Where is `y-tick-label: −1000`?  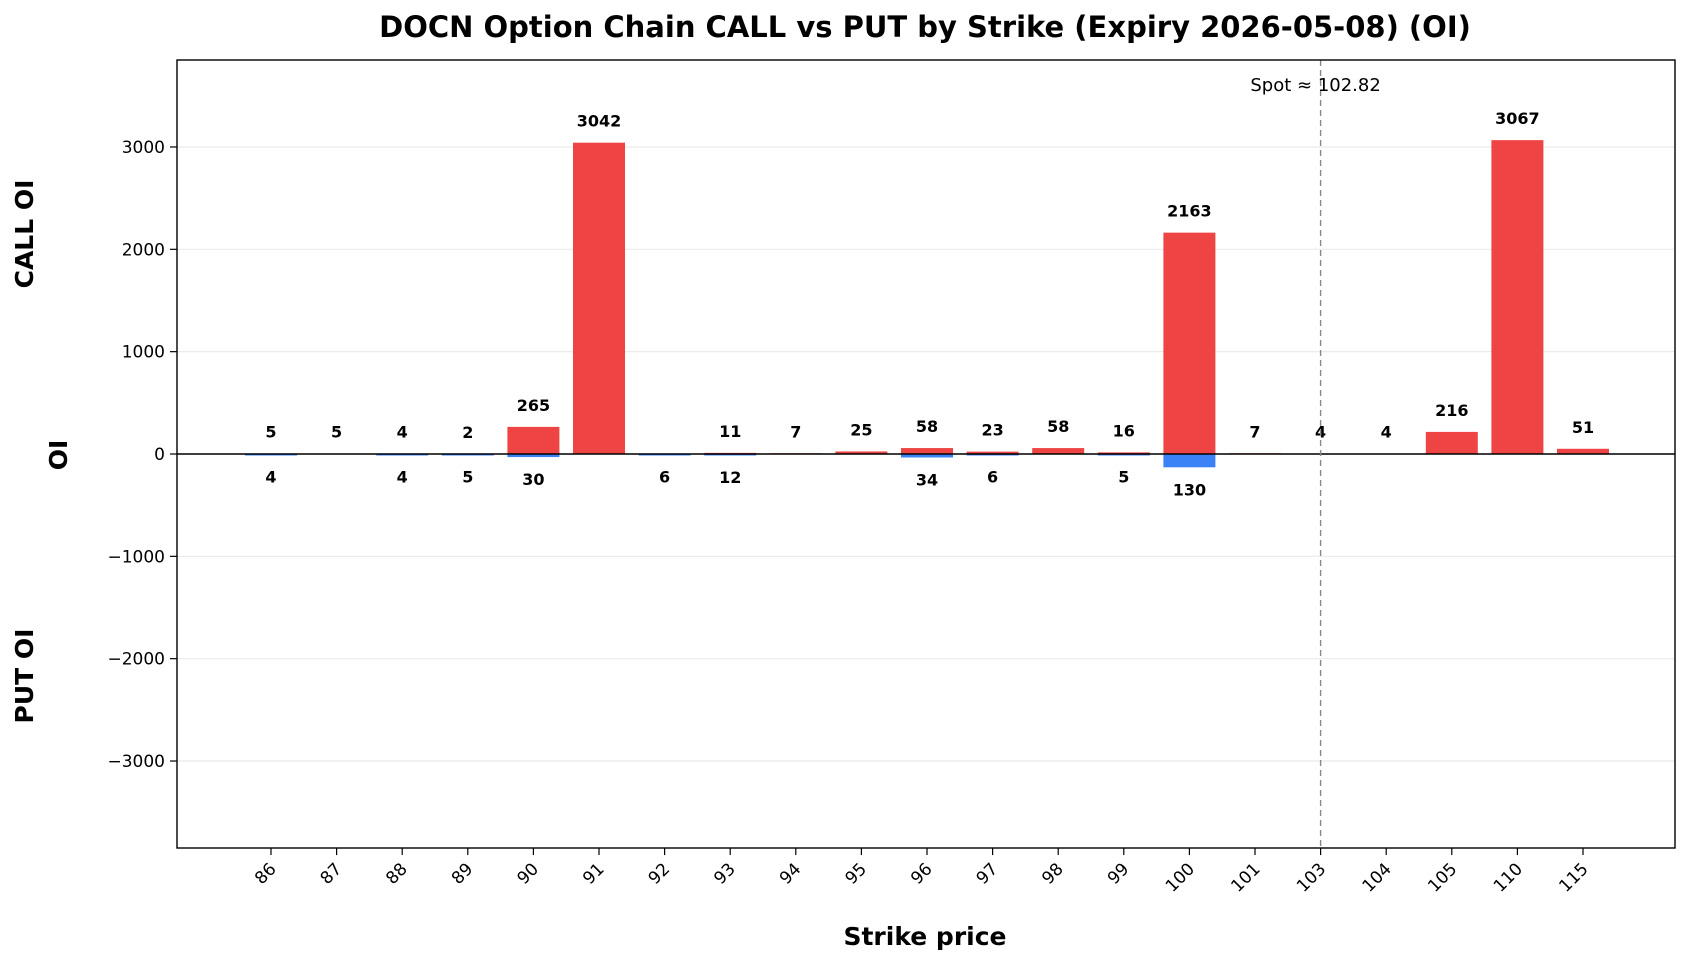
y-tick-label: −1000 is located at coordinates (136, 557).